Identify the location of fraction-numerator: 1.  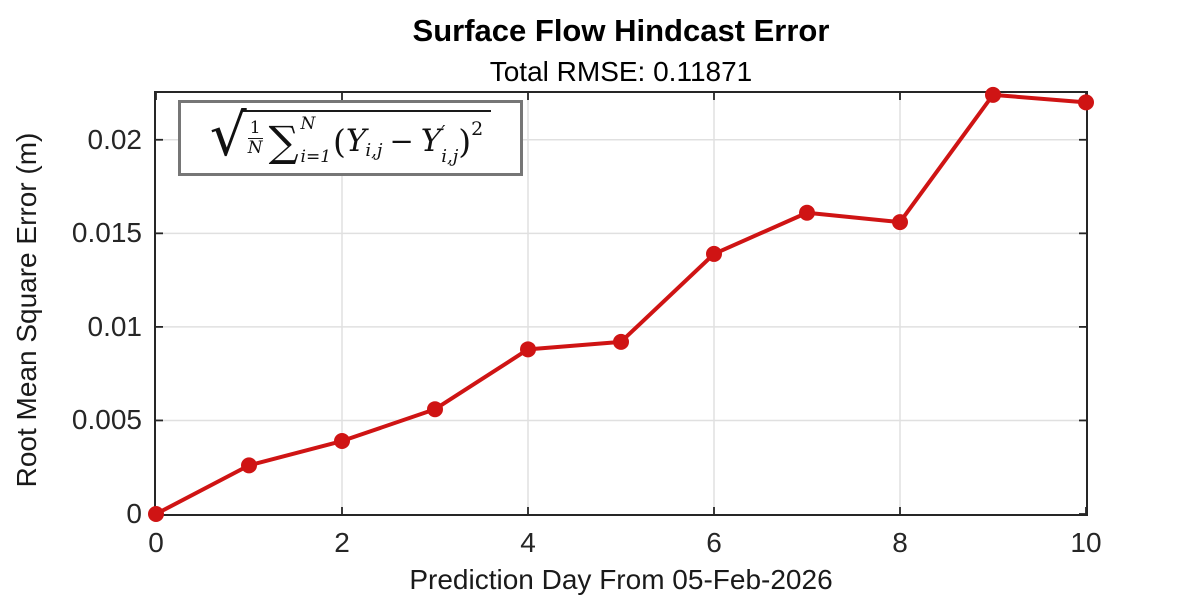
(255, 128).